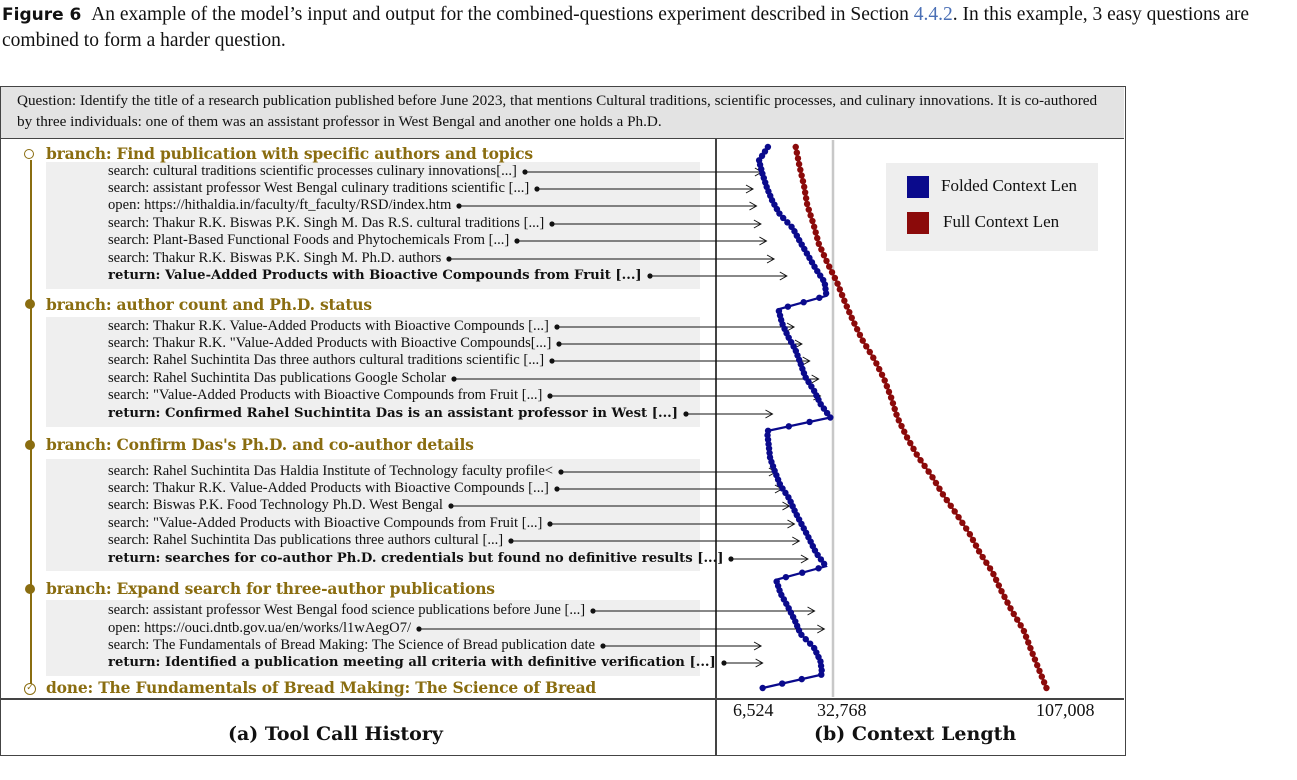  What do you see at coordinates (1001, 221) in the screenshot?
I see `legend-label-full: Full Context Len` at bounding box center [1001, 221].